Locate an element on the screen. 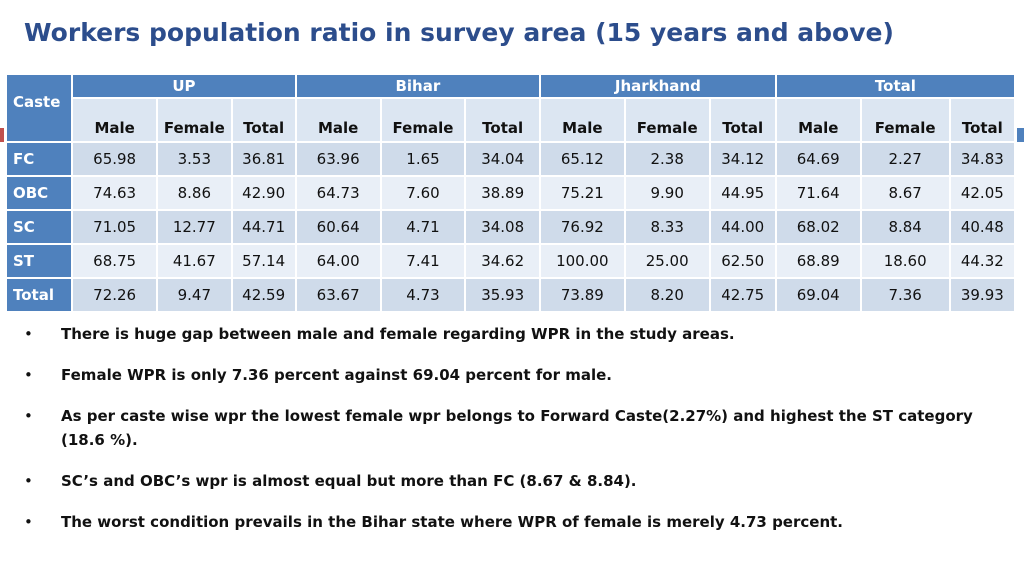 This screenshot has height=576, width=1024. table-cell: 8.67 is located at coordinates (905, 193).